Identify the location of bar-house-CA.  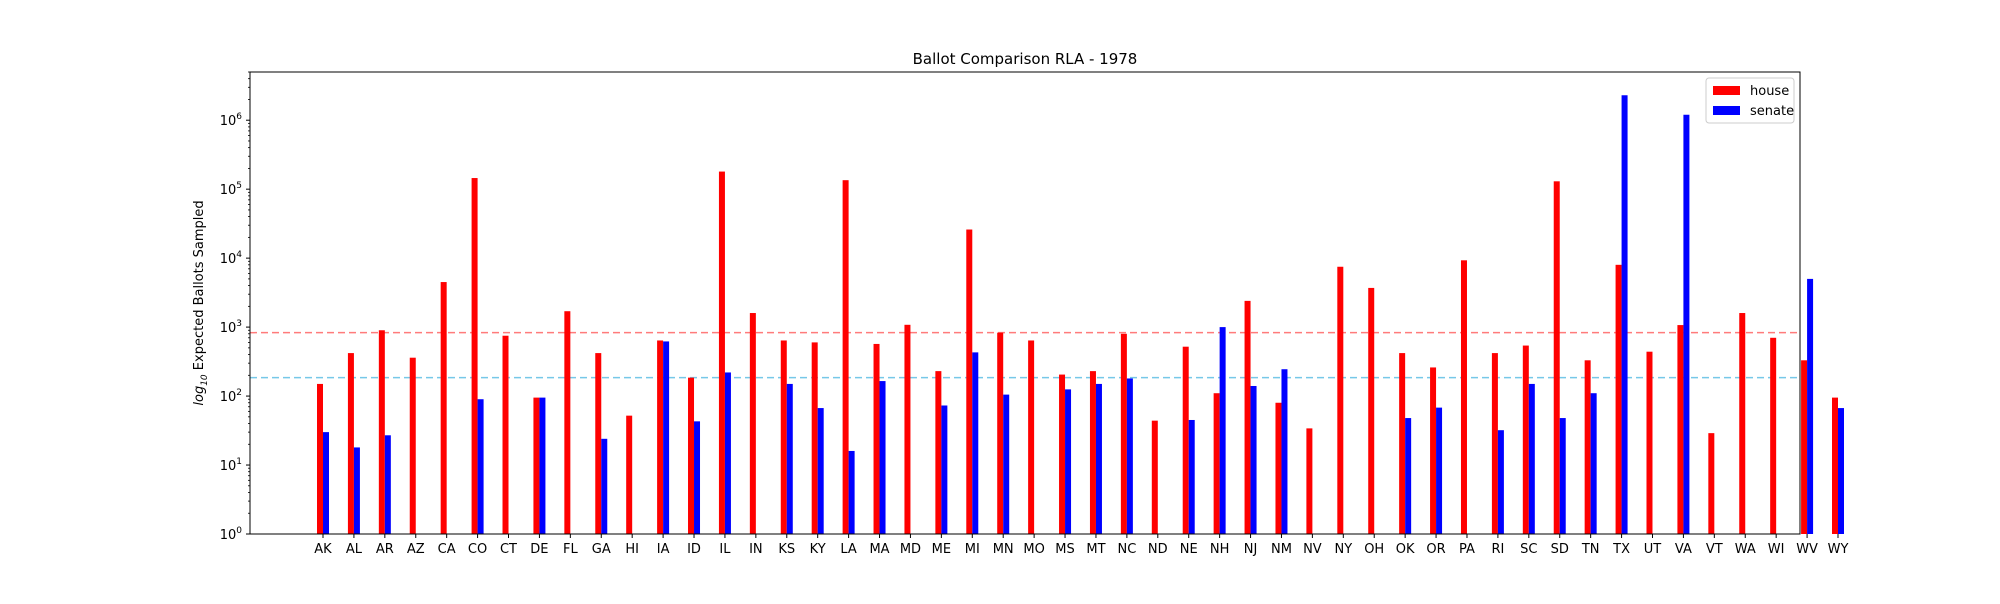
(443, 408).